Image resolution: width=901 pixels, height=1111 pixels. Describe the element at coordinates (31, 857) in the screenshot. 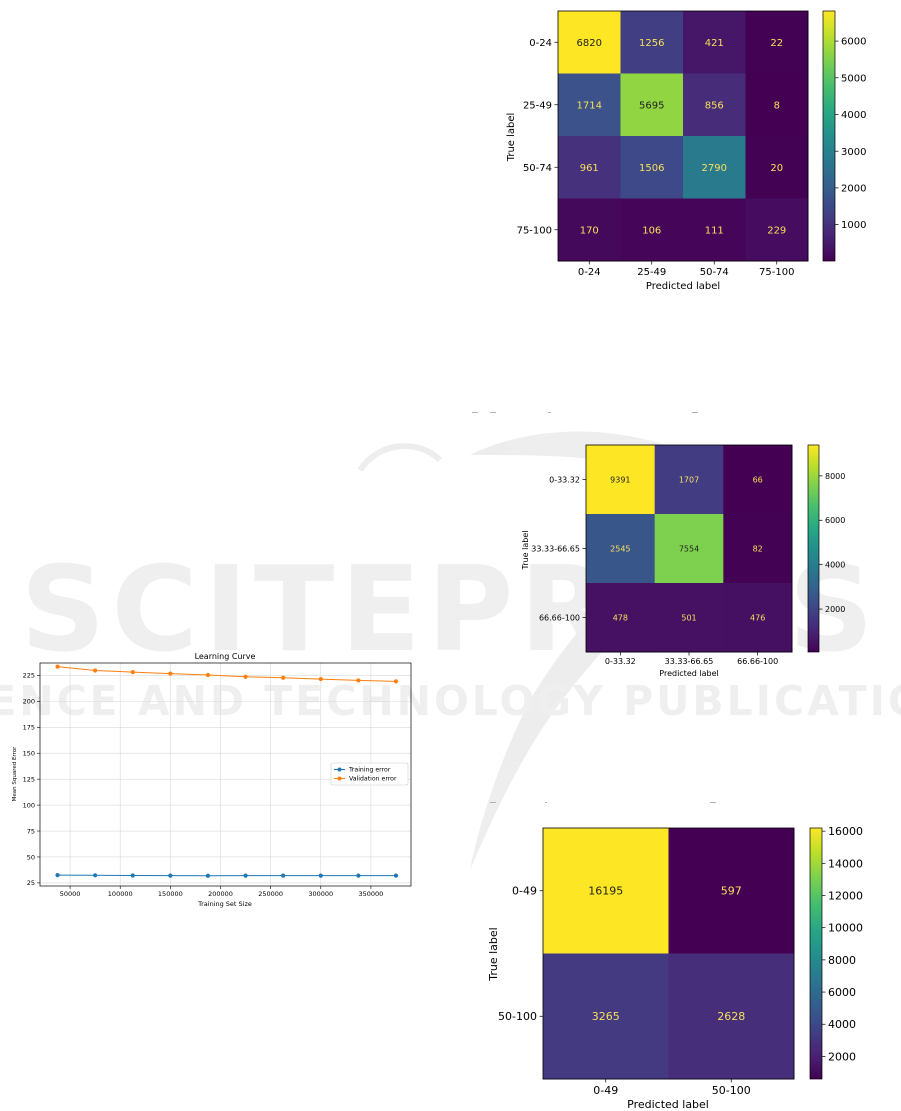

I see `y-tick-label: 50` at that location.